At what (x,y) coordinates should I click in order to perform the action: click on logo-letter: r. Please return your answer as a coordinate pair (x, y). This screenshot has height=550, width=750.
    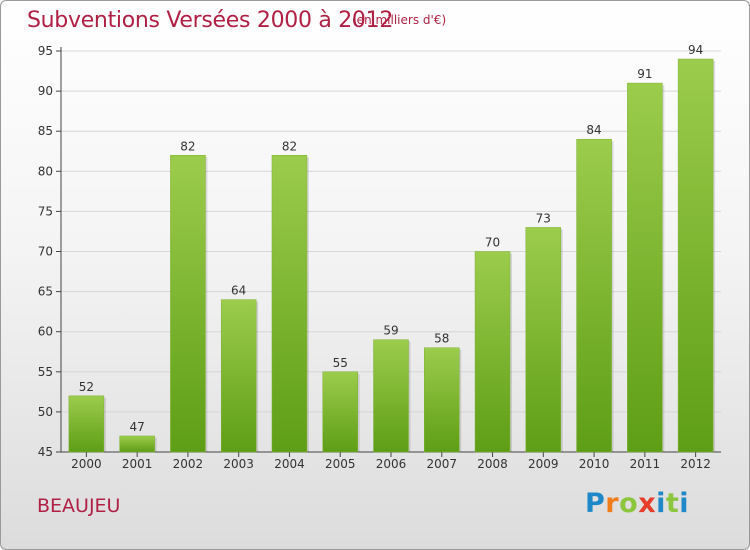
    Looking at the image, I should click on (612, 503).